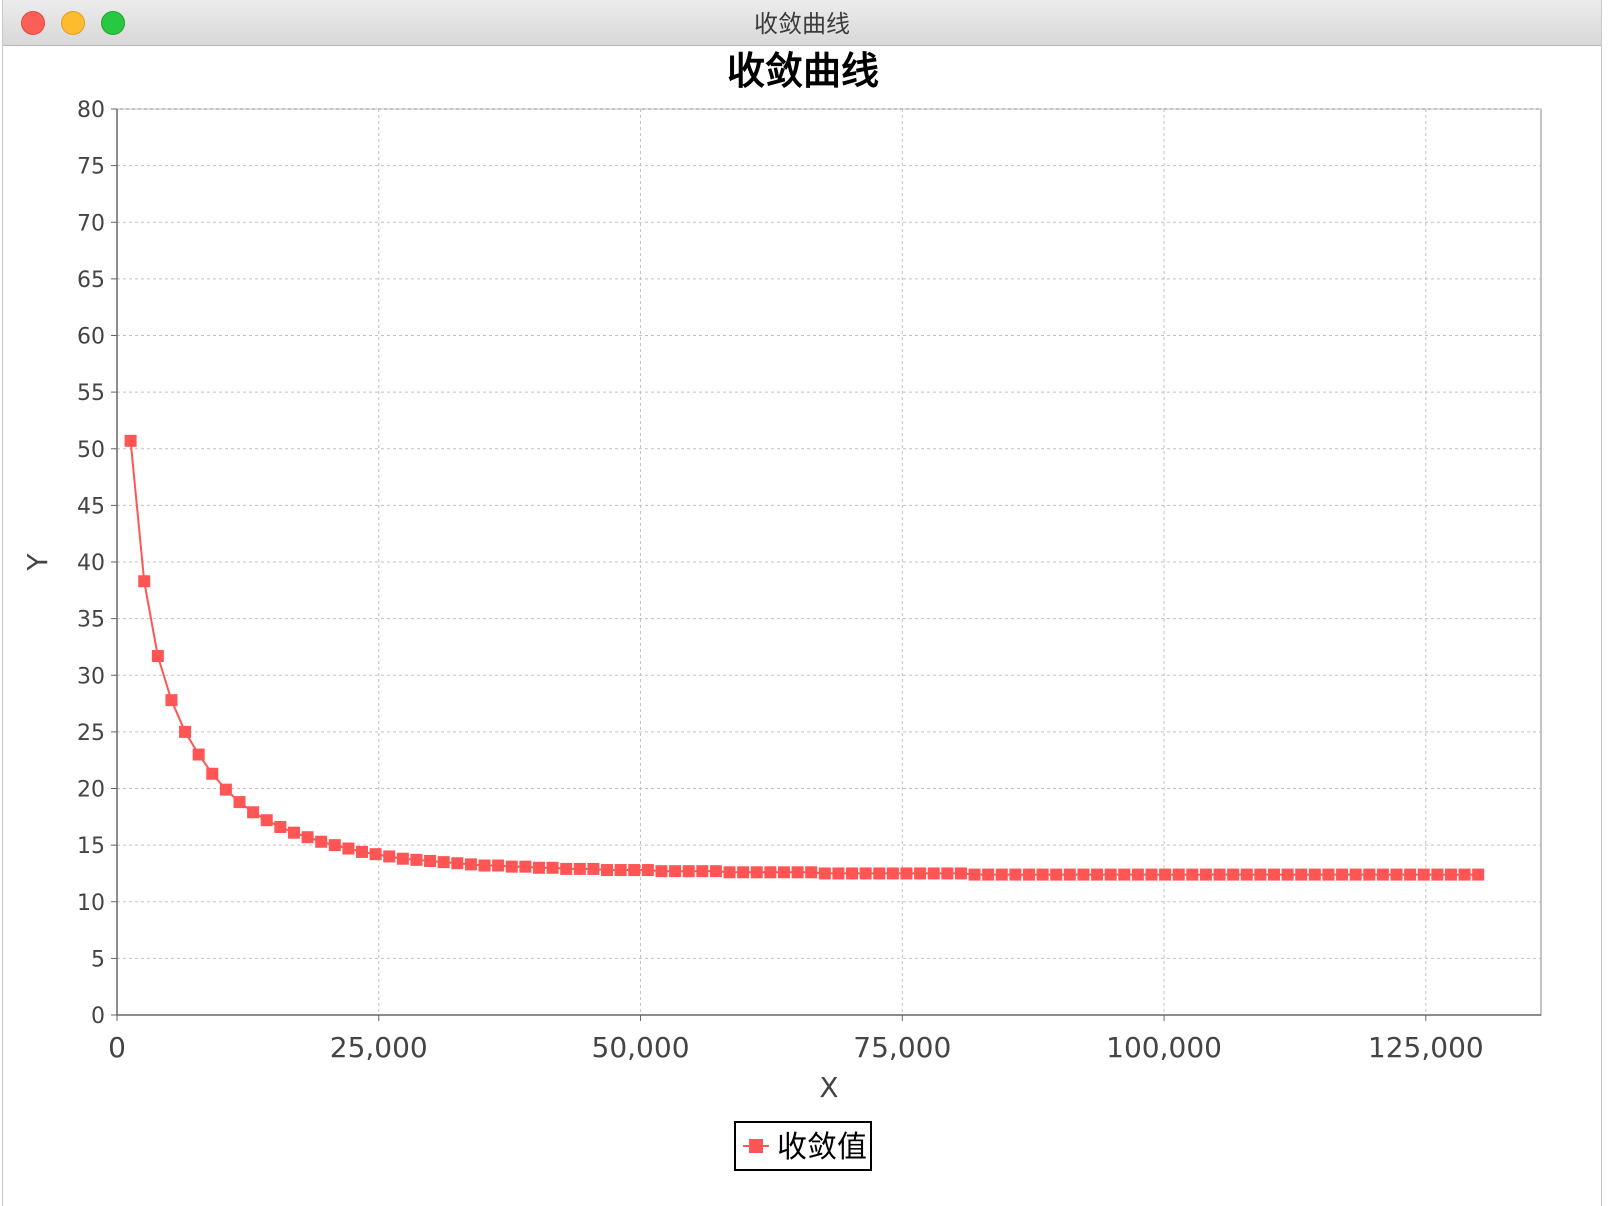 The height and width of the screenshot is (1206, 1608). What do you see at coordinates (1426, 1047) in the screenshot?
I see `x-tick-label: 125,000` at bounding box center [1426, 1047].